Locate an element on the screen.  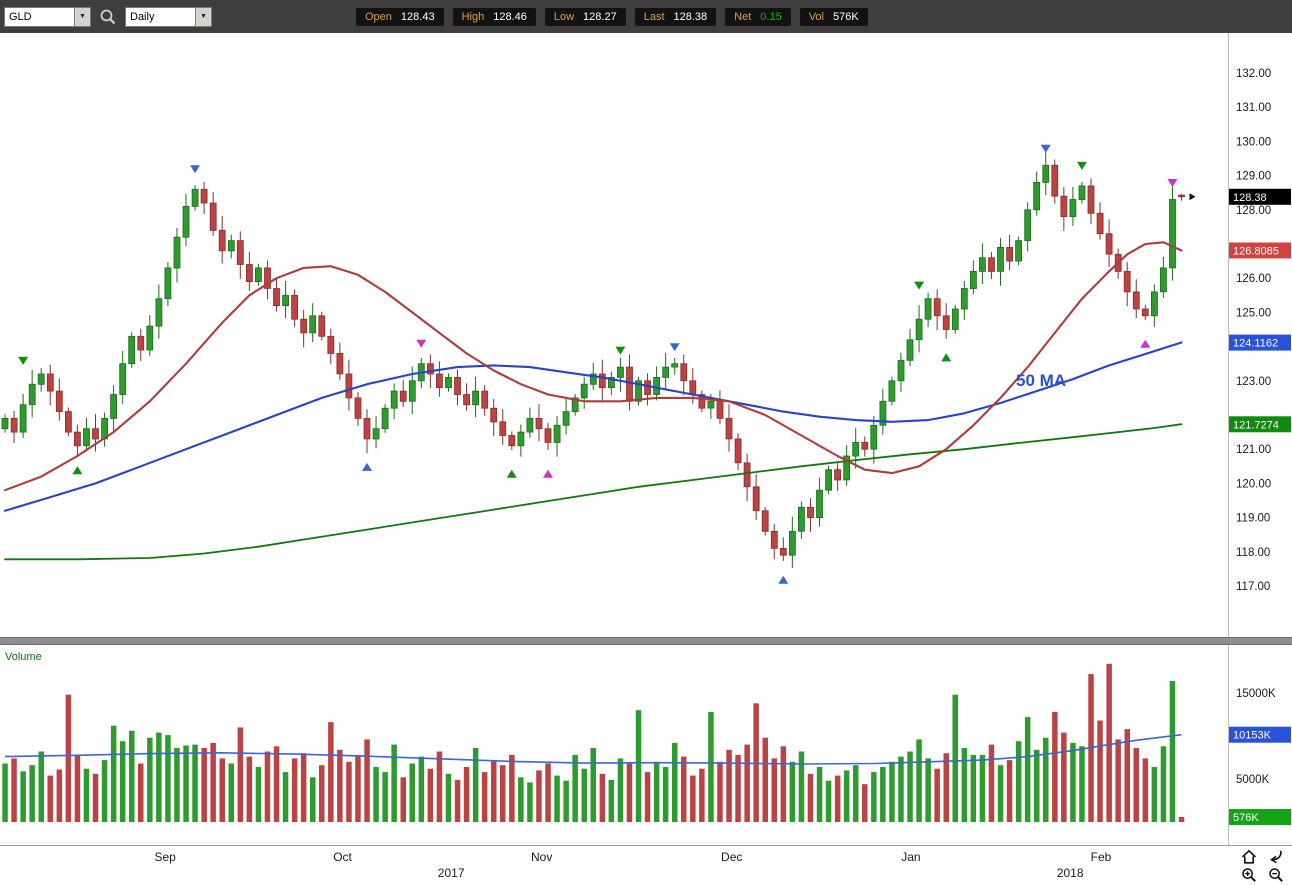
quote-field-label: Open is located at coordinates (378, 16).